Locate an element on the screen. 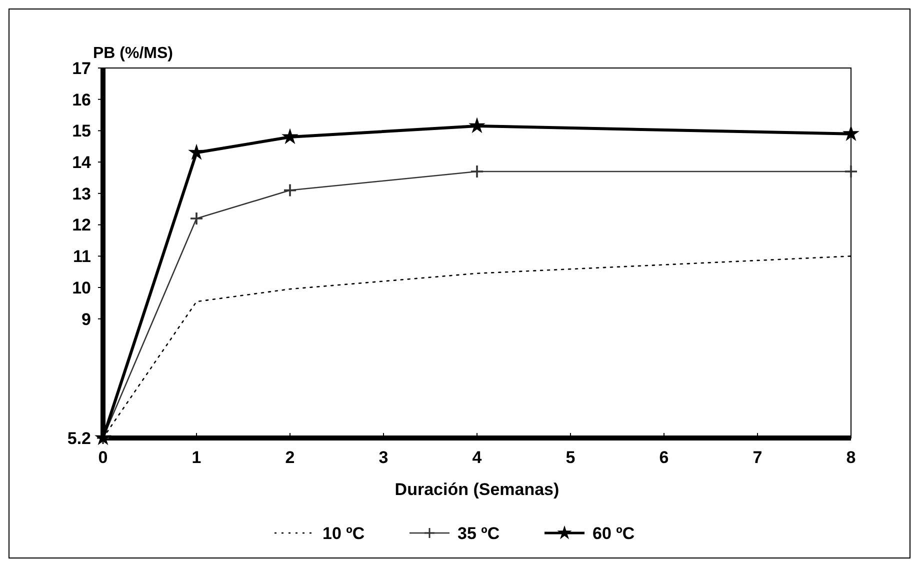 This screenshot has width=919, height=567. y-tick-label: 14 is located at coordinates (82, 162).